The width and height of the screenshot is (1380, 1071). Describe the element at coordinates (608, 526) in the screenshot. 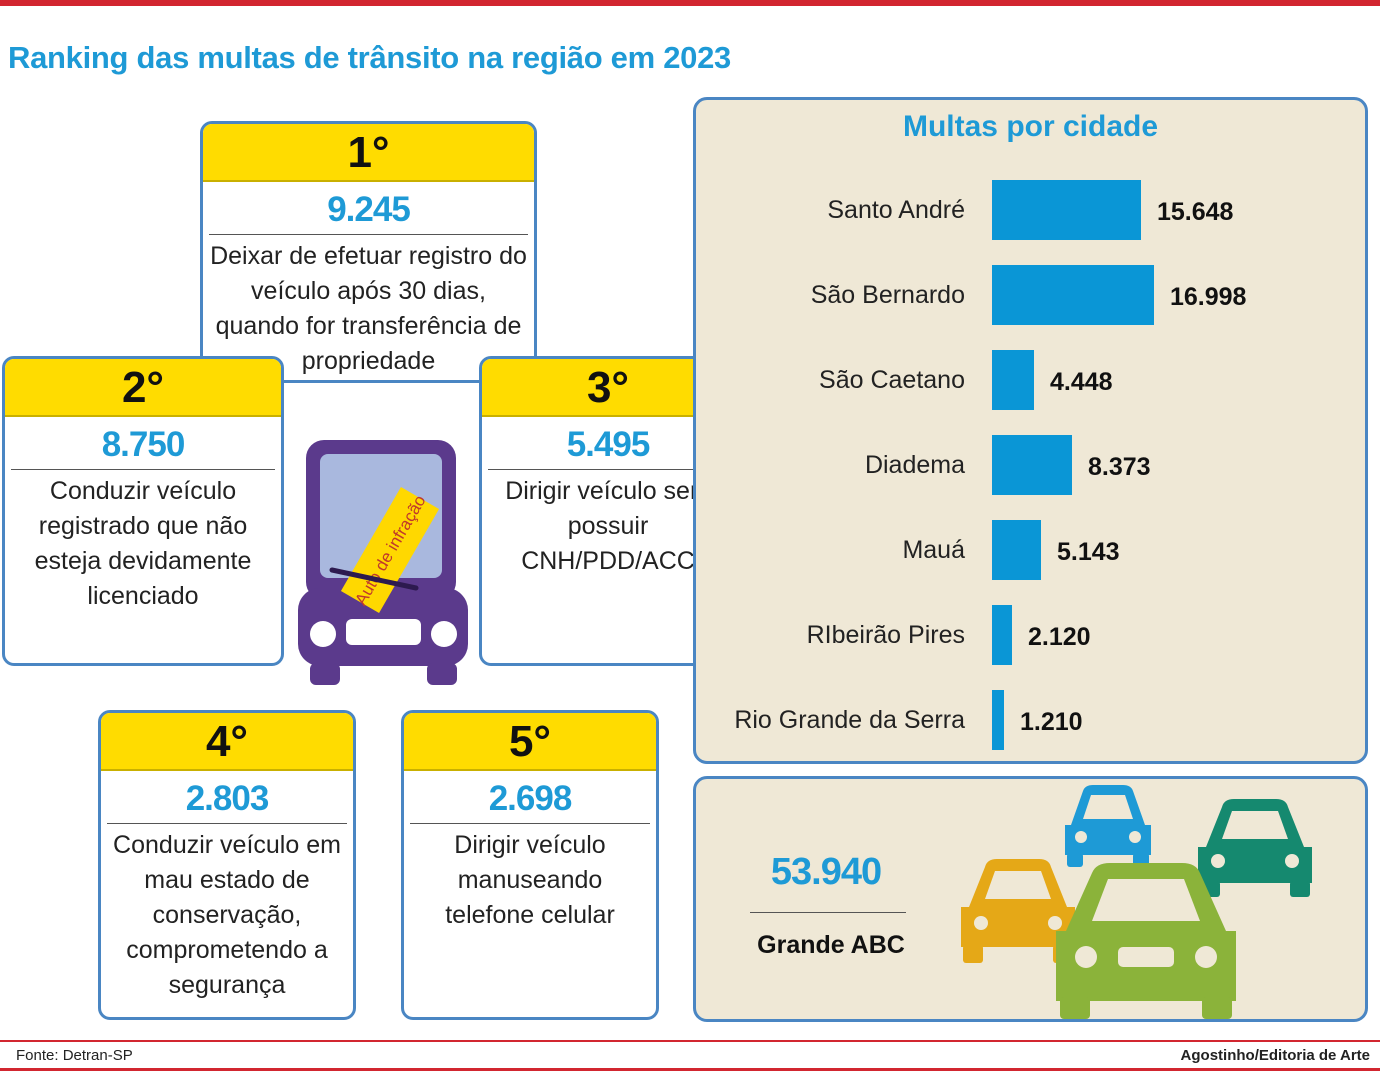

I see `rank-description: Dirigir veículo sem possuir CNH/PDD/ACC` at that location.